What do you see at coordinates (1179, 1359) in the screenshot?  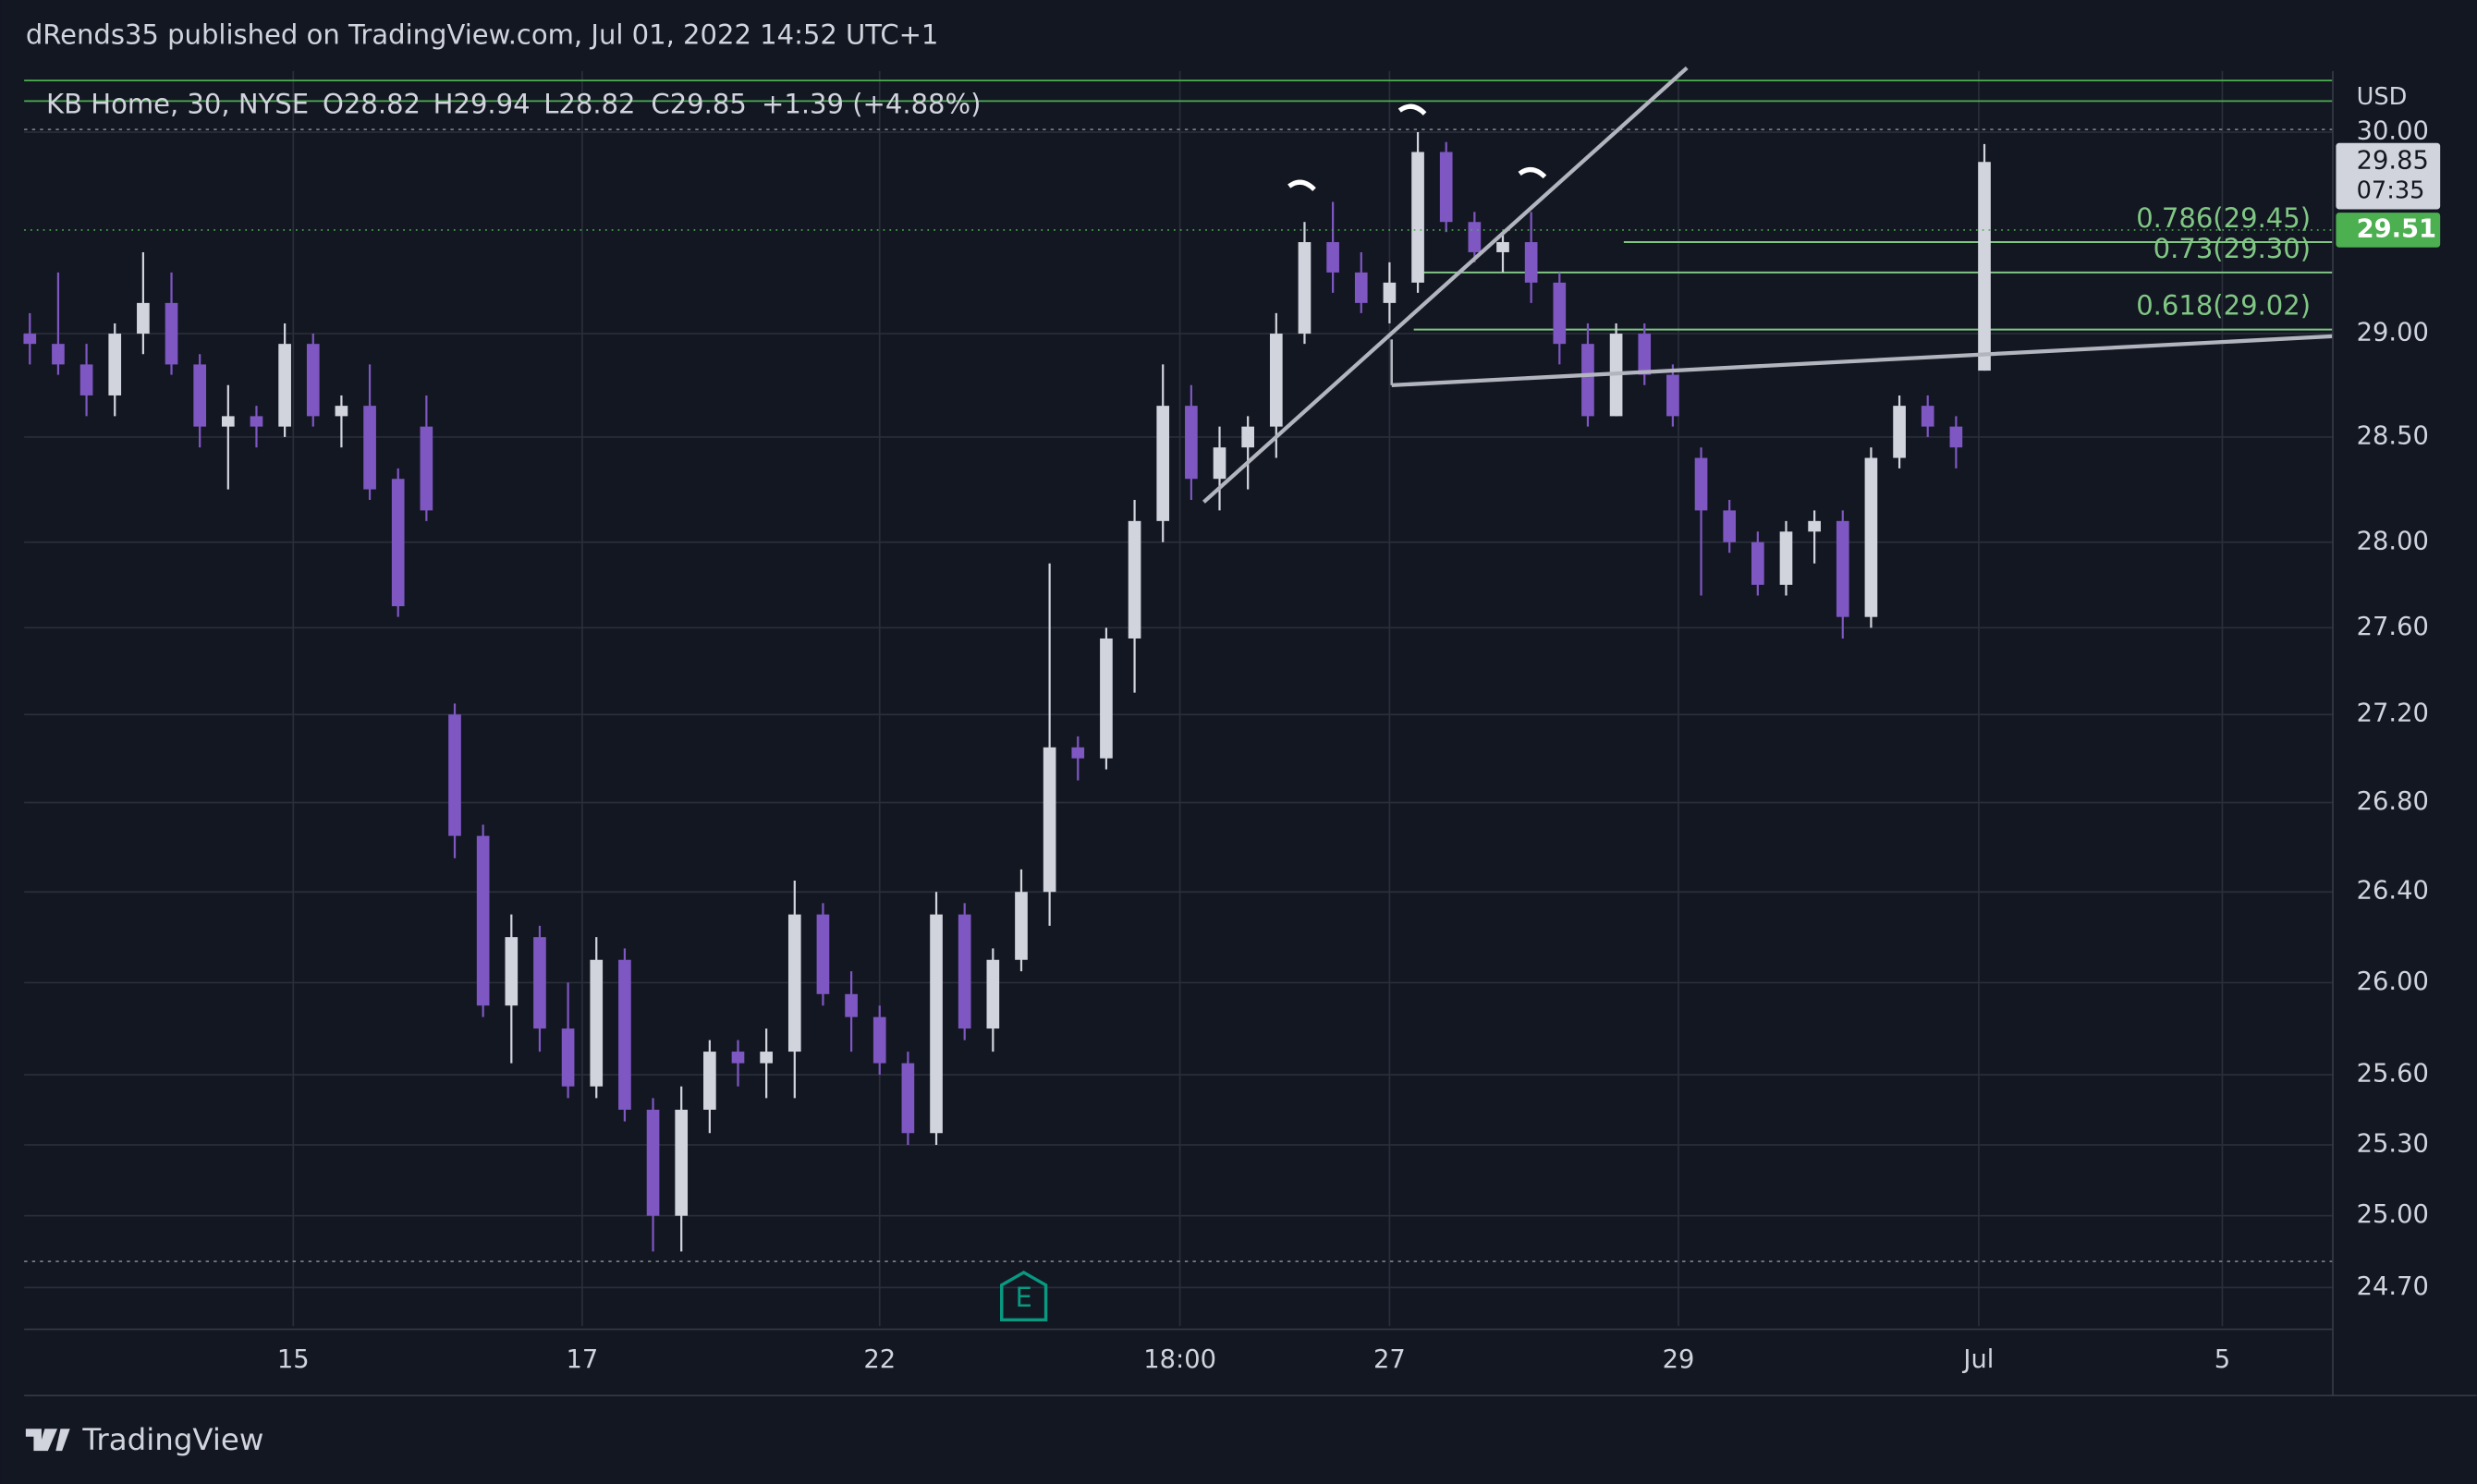 I see `x-tick-label: 18:00` at bounding box center [1179, 1359].